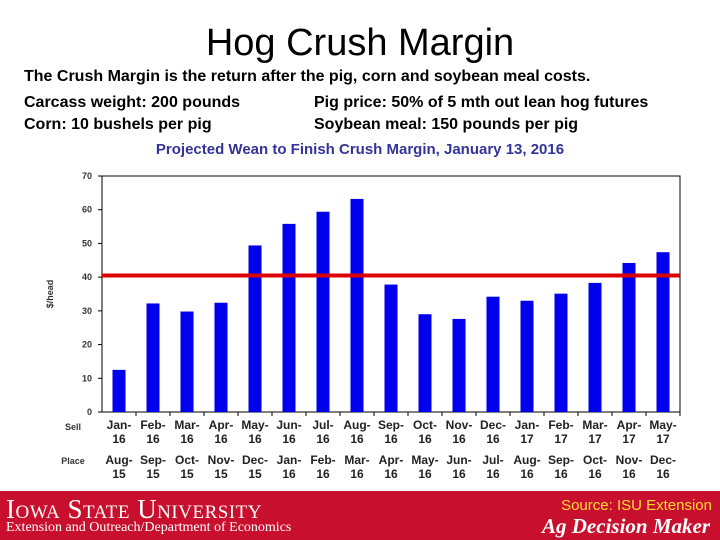  What do you see at coordinates (322, 460) in the screenshot?
I see `place-month-label: Feb-` at bounding box center [322, 460].